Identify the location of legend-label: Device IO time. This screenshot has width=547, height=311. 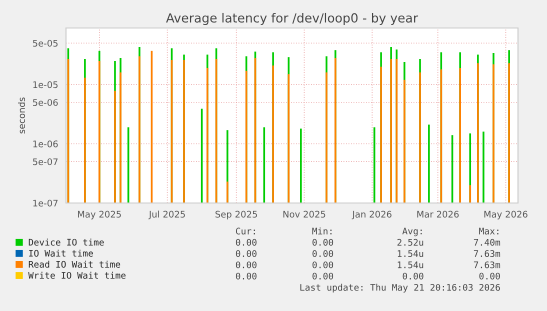
(66, 242).